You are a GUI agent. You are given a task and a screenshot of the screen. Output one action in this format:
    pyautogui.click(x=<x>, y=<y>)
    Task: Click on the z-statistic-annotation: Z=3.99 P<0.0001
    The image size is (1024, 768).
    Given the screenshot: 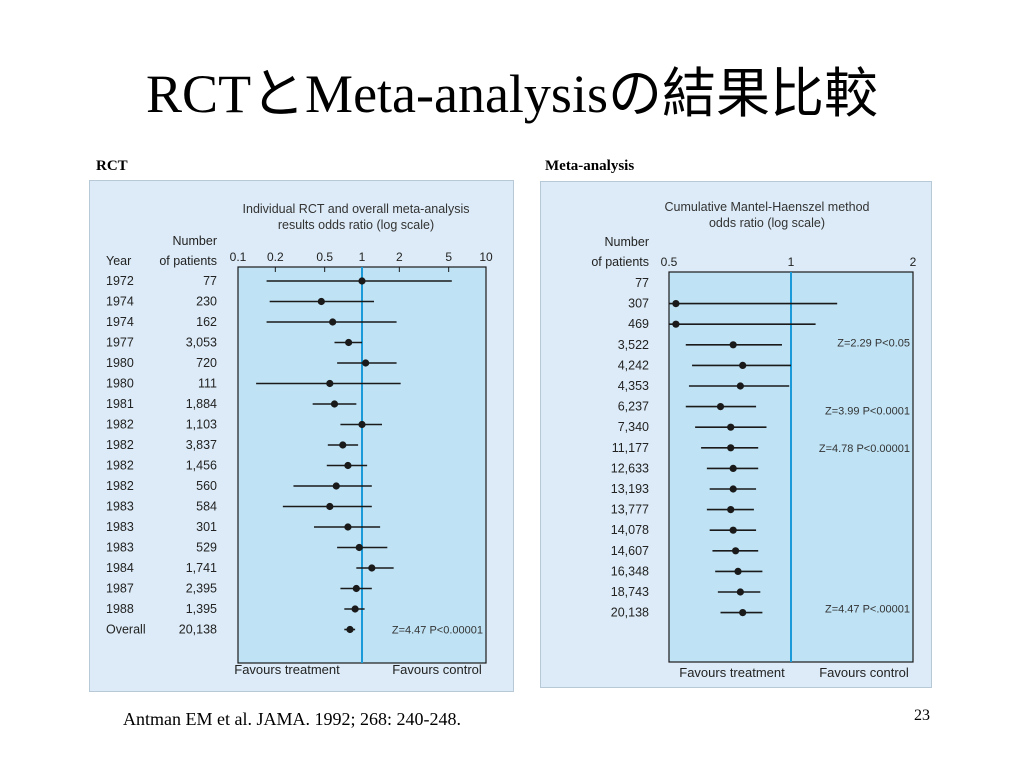 What is the action you would take?
    pyautogui.click(x=867, y=412)
    